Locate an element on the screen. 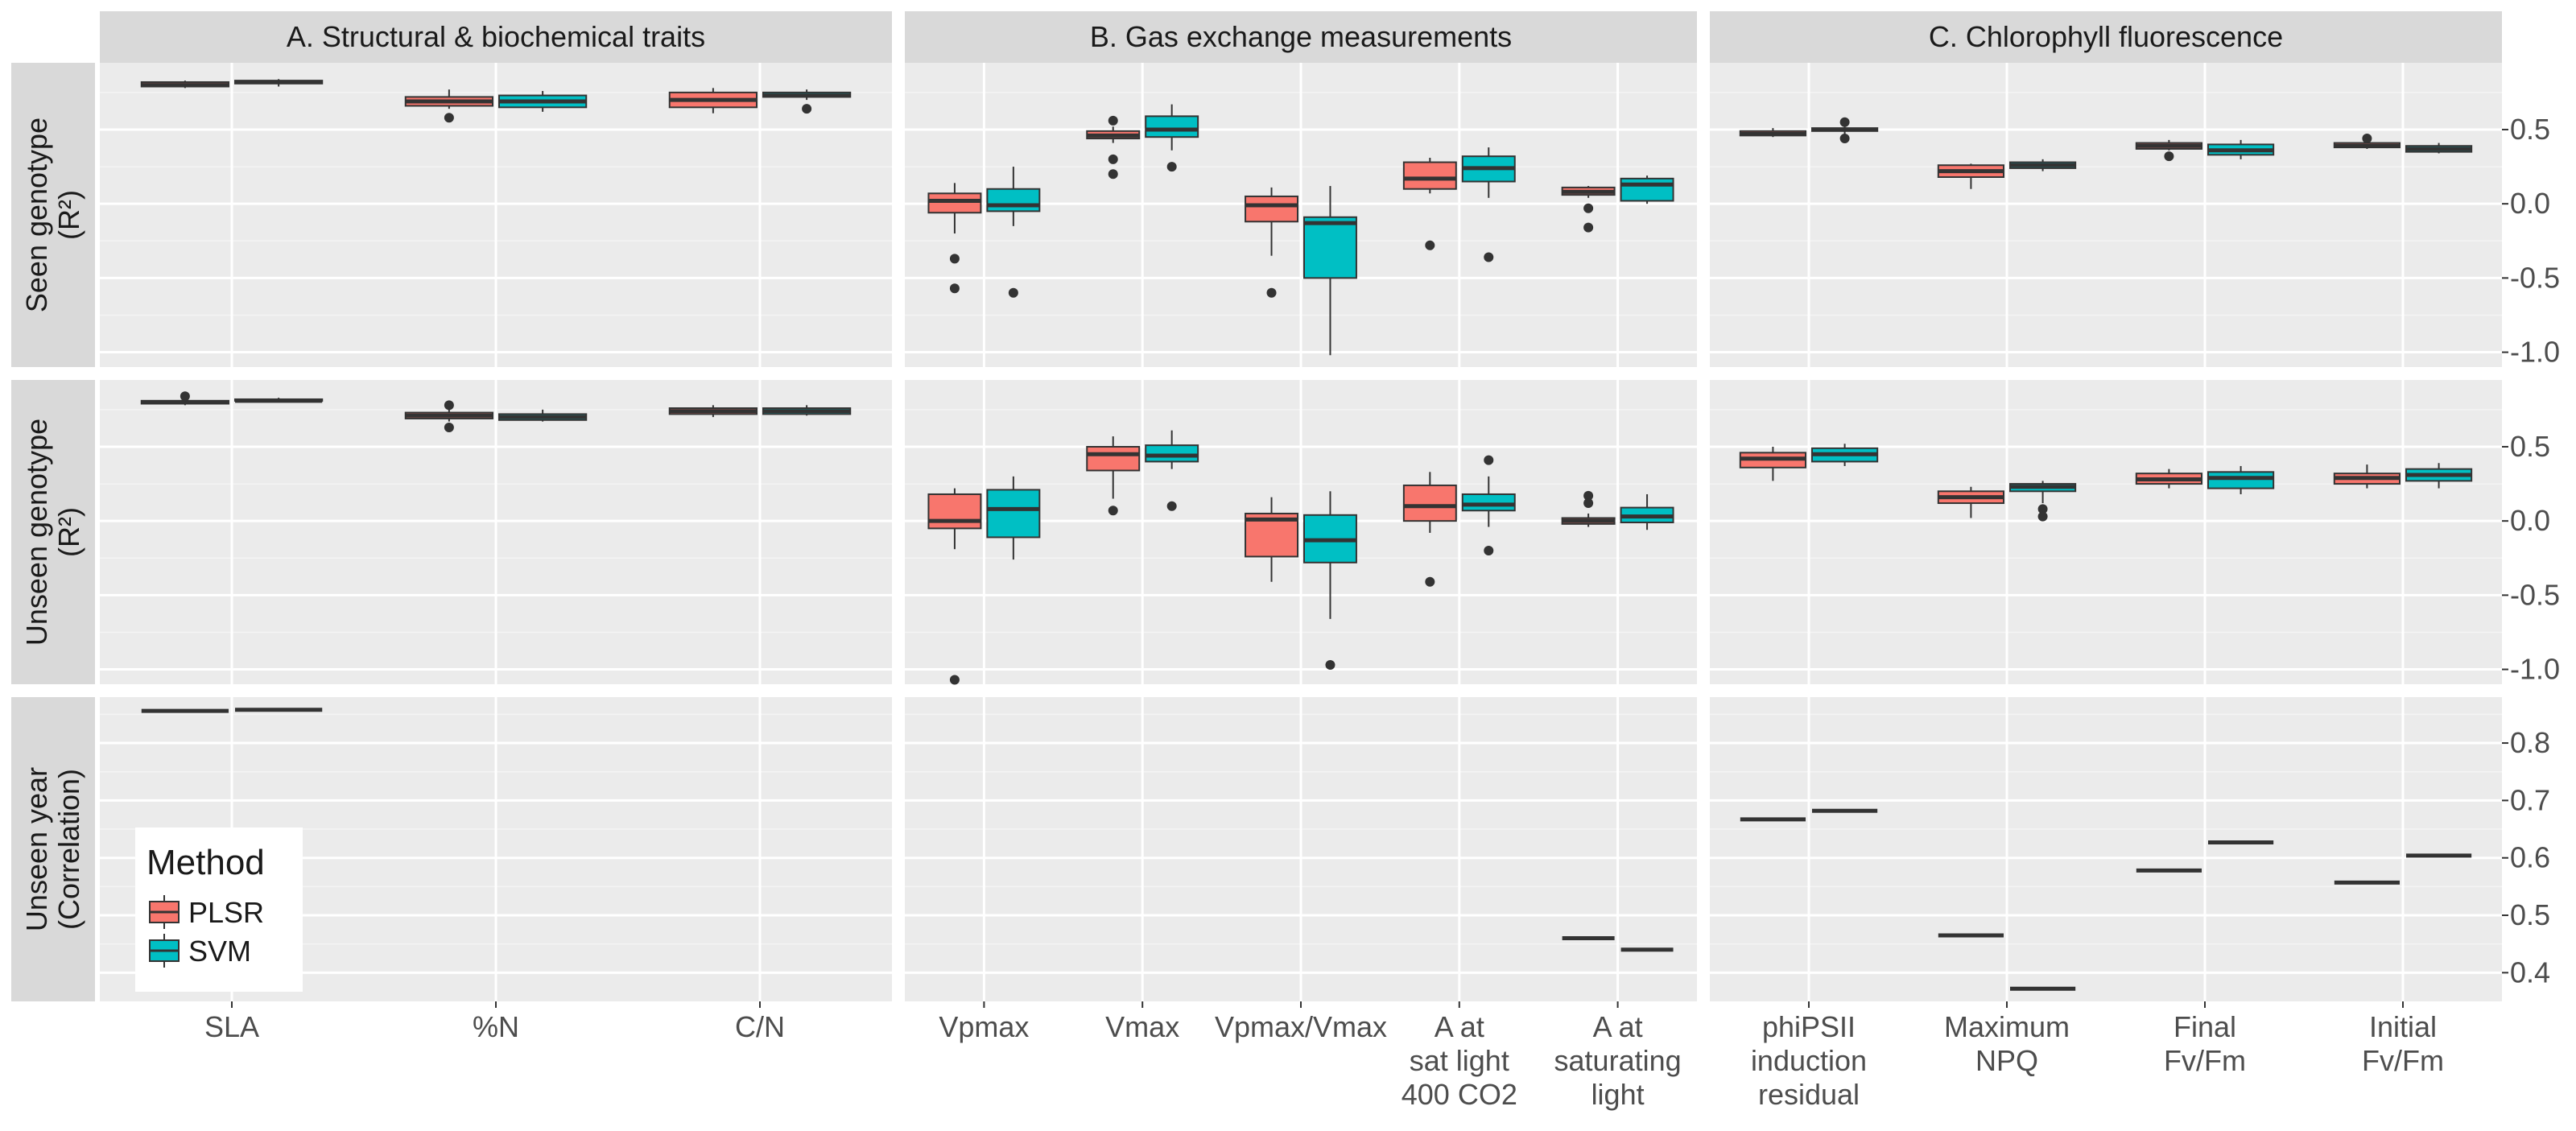 This screenshot has height=1131, width=2576. legend-title: Method is located at coordinates (206, 862).